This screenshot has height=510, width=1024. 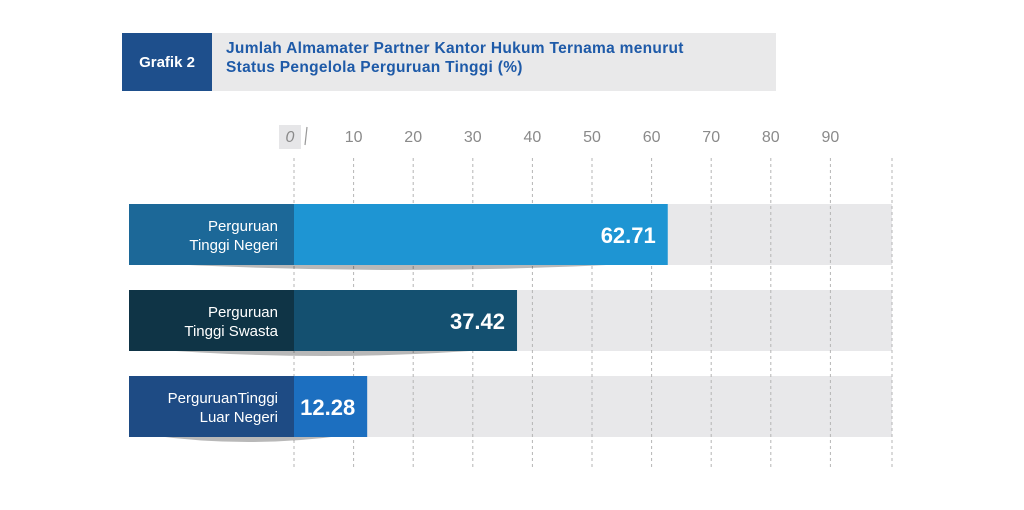 I want to click on tick-label: 30, so click(x=473, y=137).